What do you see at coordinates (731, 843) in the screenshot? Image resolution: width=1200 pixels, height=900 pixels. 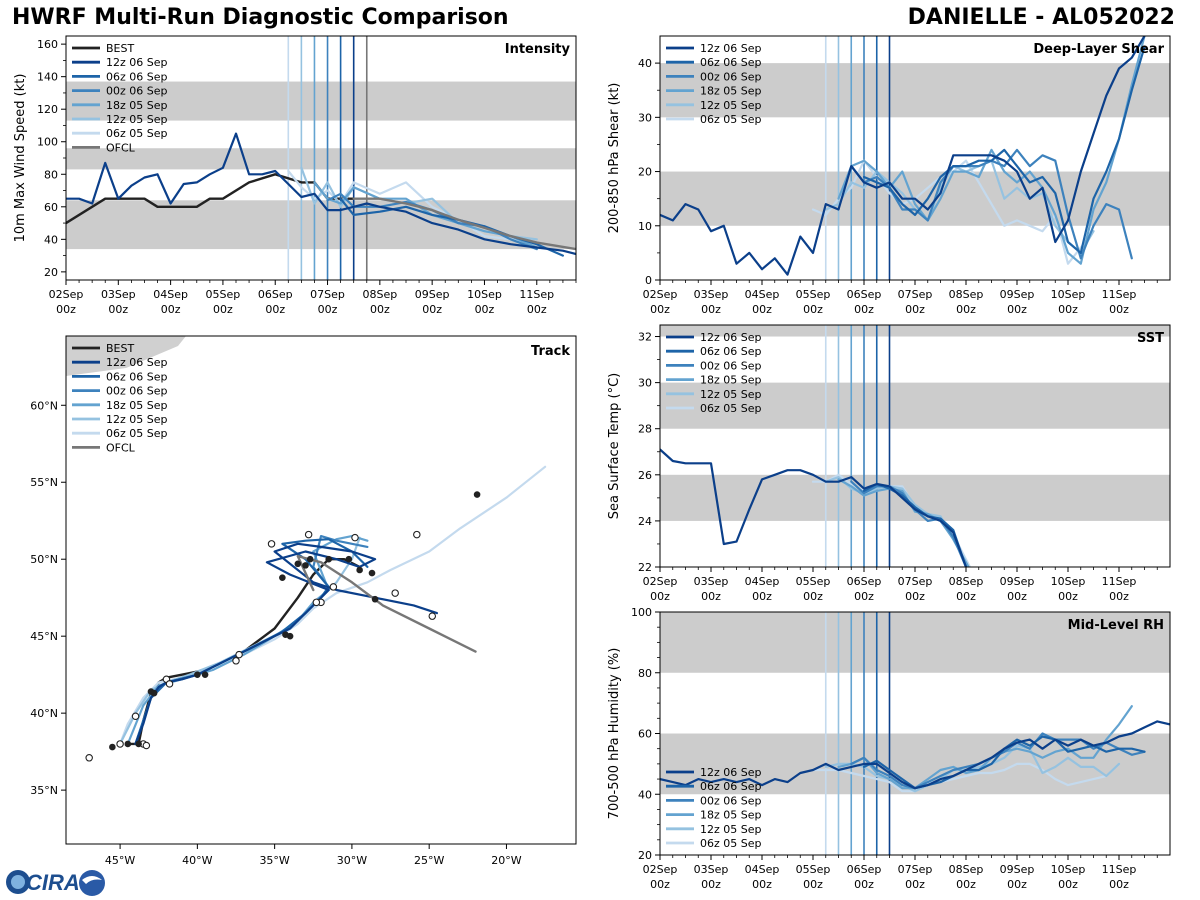 I see `legend-label: 06z 05 Sep` at bounding box center [731, 843].